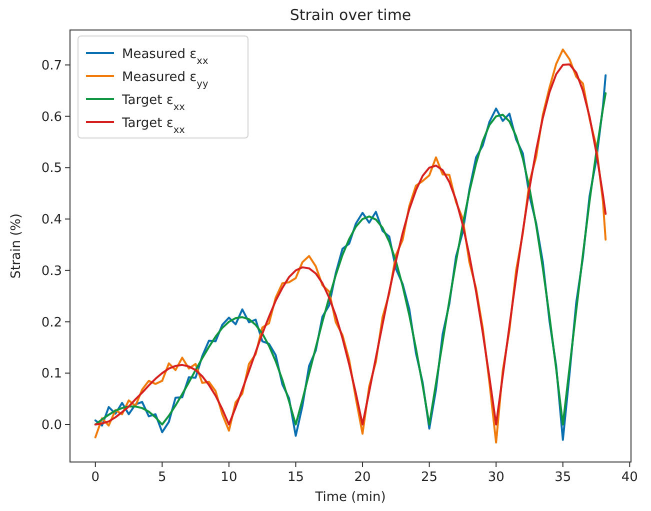  What do you see at coordinates (295, 477) in the screenshot?
I see `x-tick-label: 15` at bounding box center [295, 477].